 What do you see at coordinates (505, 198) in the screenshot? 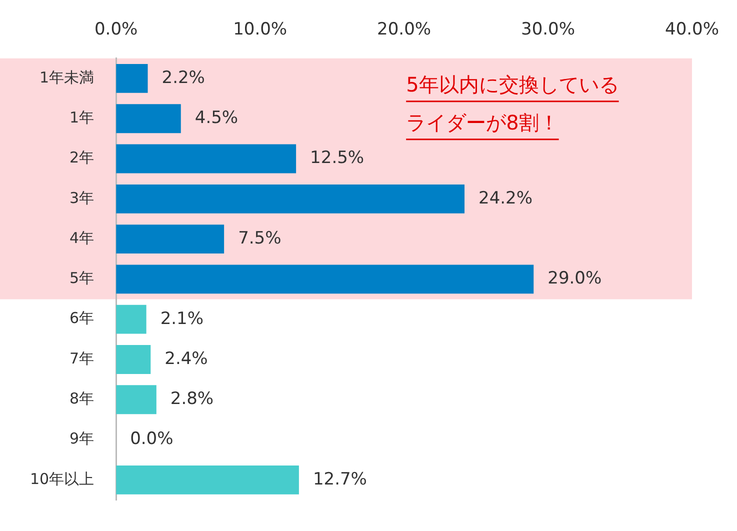
I see `data-label: 24.2%` at bounding box center [505, 198].